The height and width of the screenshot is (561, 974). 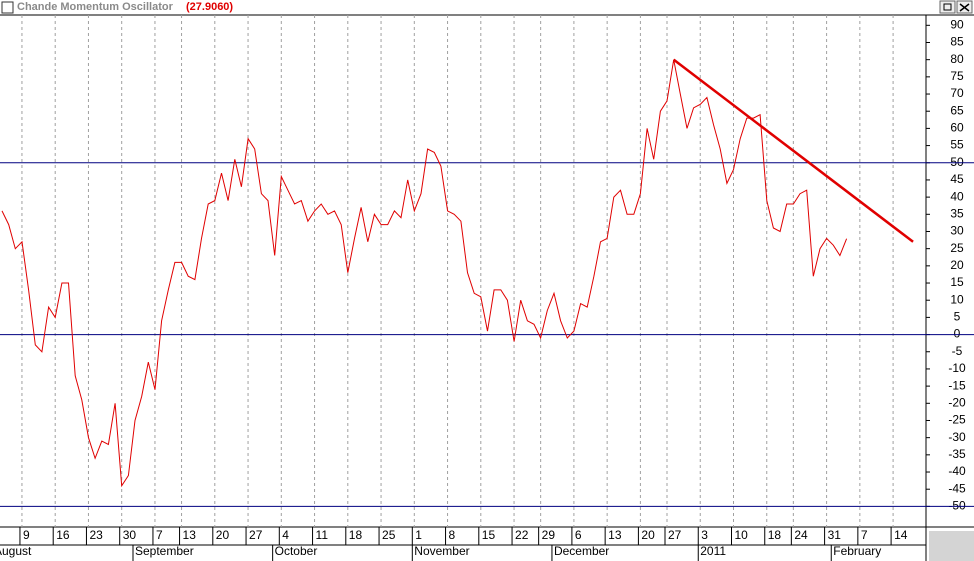 What do you see at coordinates (164, 551) in the screenshot?
I see `month-label: September` at bounding box center [164, 551].